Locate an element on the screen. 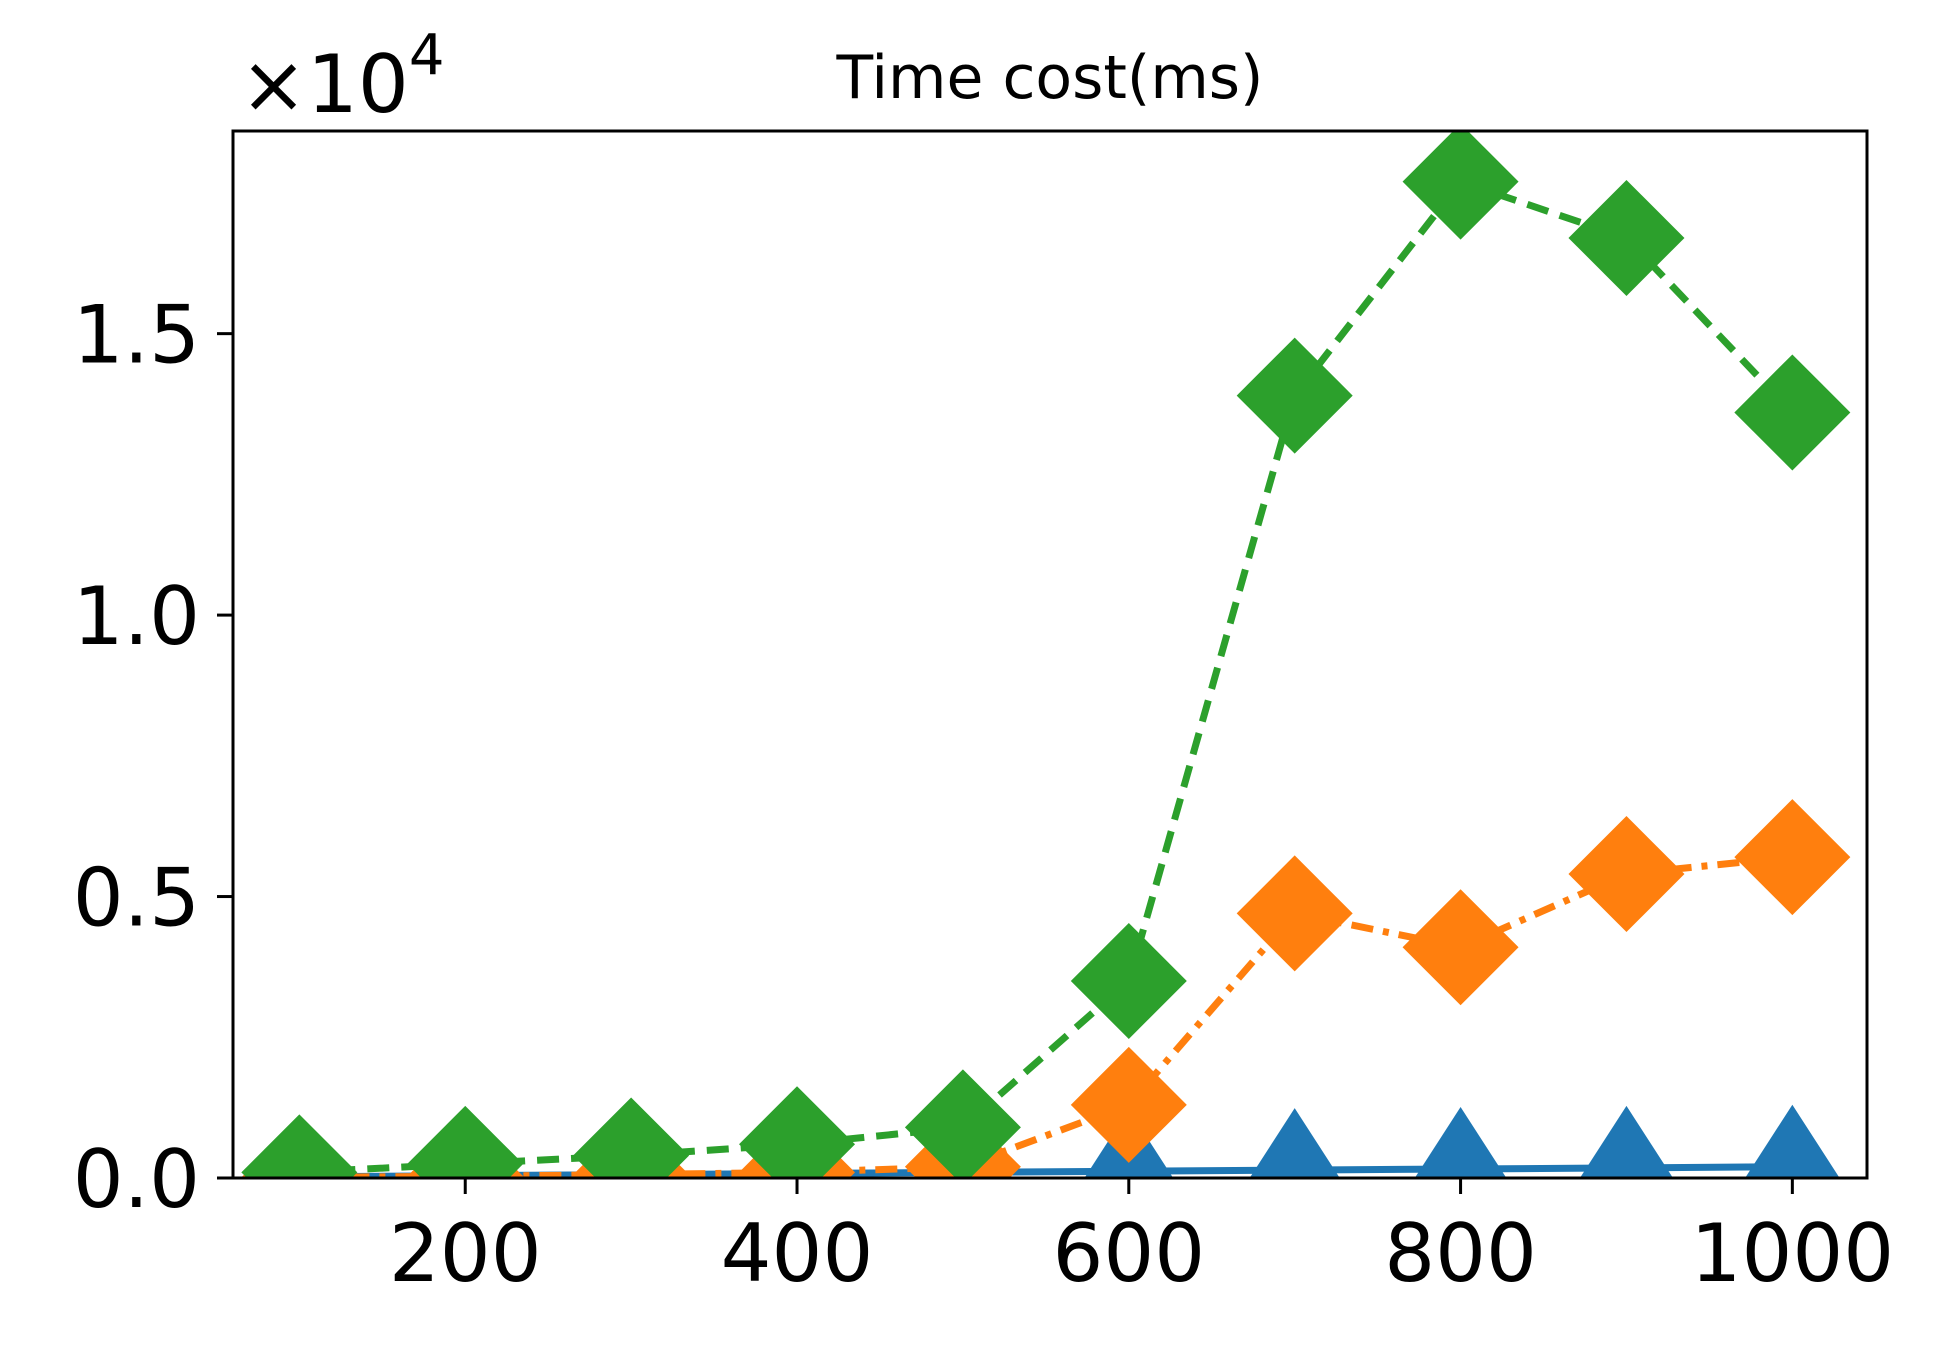 Image resolution: width=1950 pixels, height=1348 pixels. y-tick-label: 0.0 is located at coordinates (136, 1179).